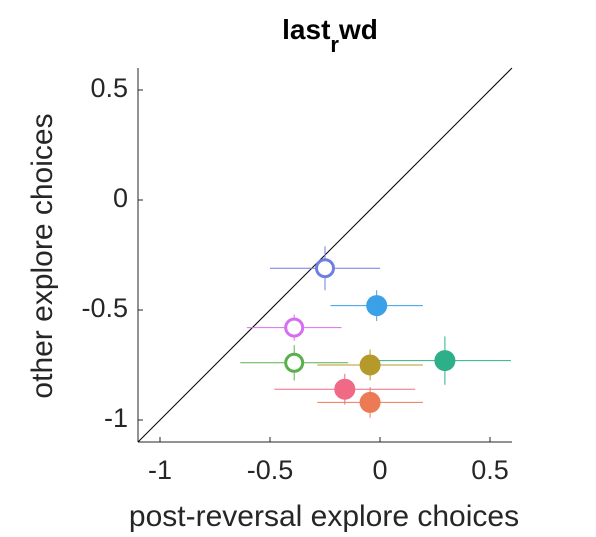 The height and width of the screenshot is (537, 596). Describe the element at coordinates (490, 470) in the screenshot. I see `x-tick-label: 0.5` at that location.